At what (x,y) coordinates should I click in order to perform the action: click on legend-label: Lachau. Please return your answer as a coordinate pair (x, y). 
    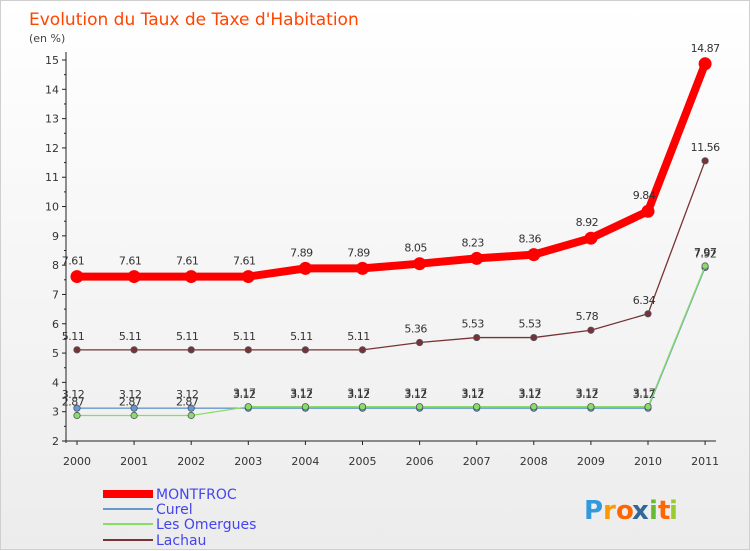
    Looking at the image, I should click on (181, 541).